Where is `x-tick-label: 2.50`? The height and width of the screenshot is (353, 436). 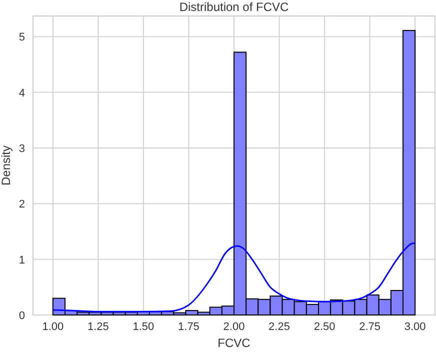
x-tick-label: 2.50 is located at coordinates (325, 327).